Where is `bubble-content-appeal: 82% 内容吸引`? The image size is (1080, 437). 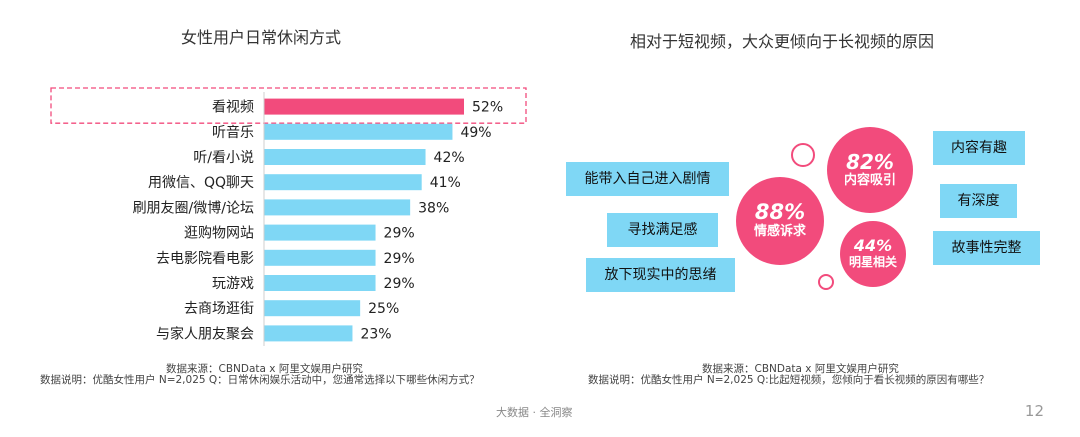
bubble-content-appeal: 82% 内容吸引 is located at coordinates (870, 170).